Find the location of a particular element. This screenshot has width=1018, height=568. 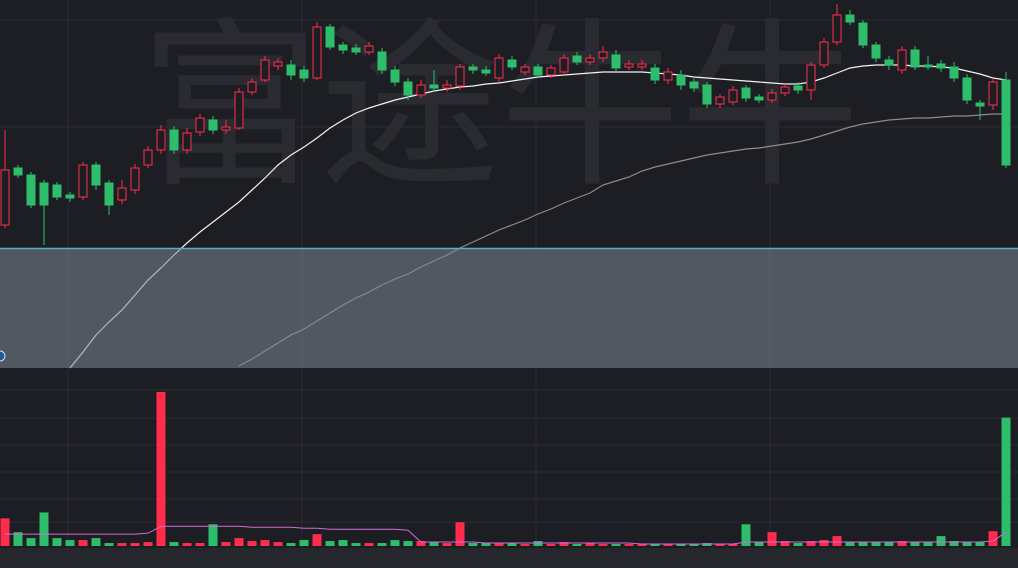

footer-strip is located at coordinates (509, 558).